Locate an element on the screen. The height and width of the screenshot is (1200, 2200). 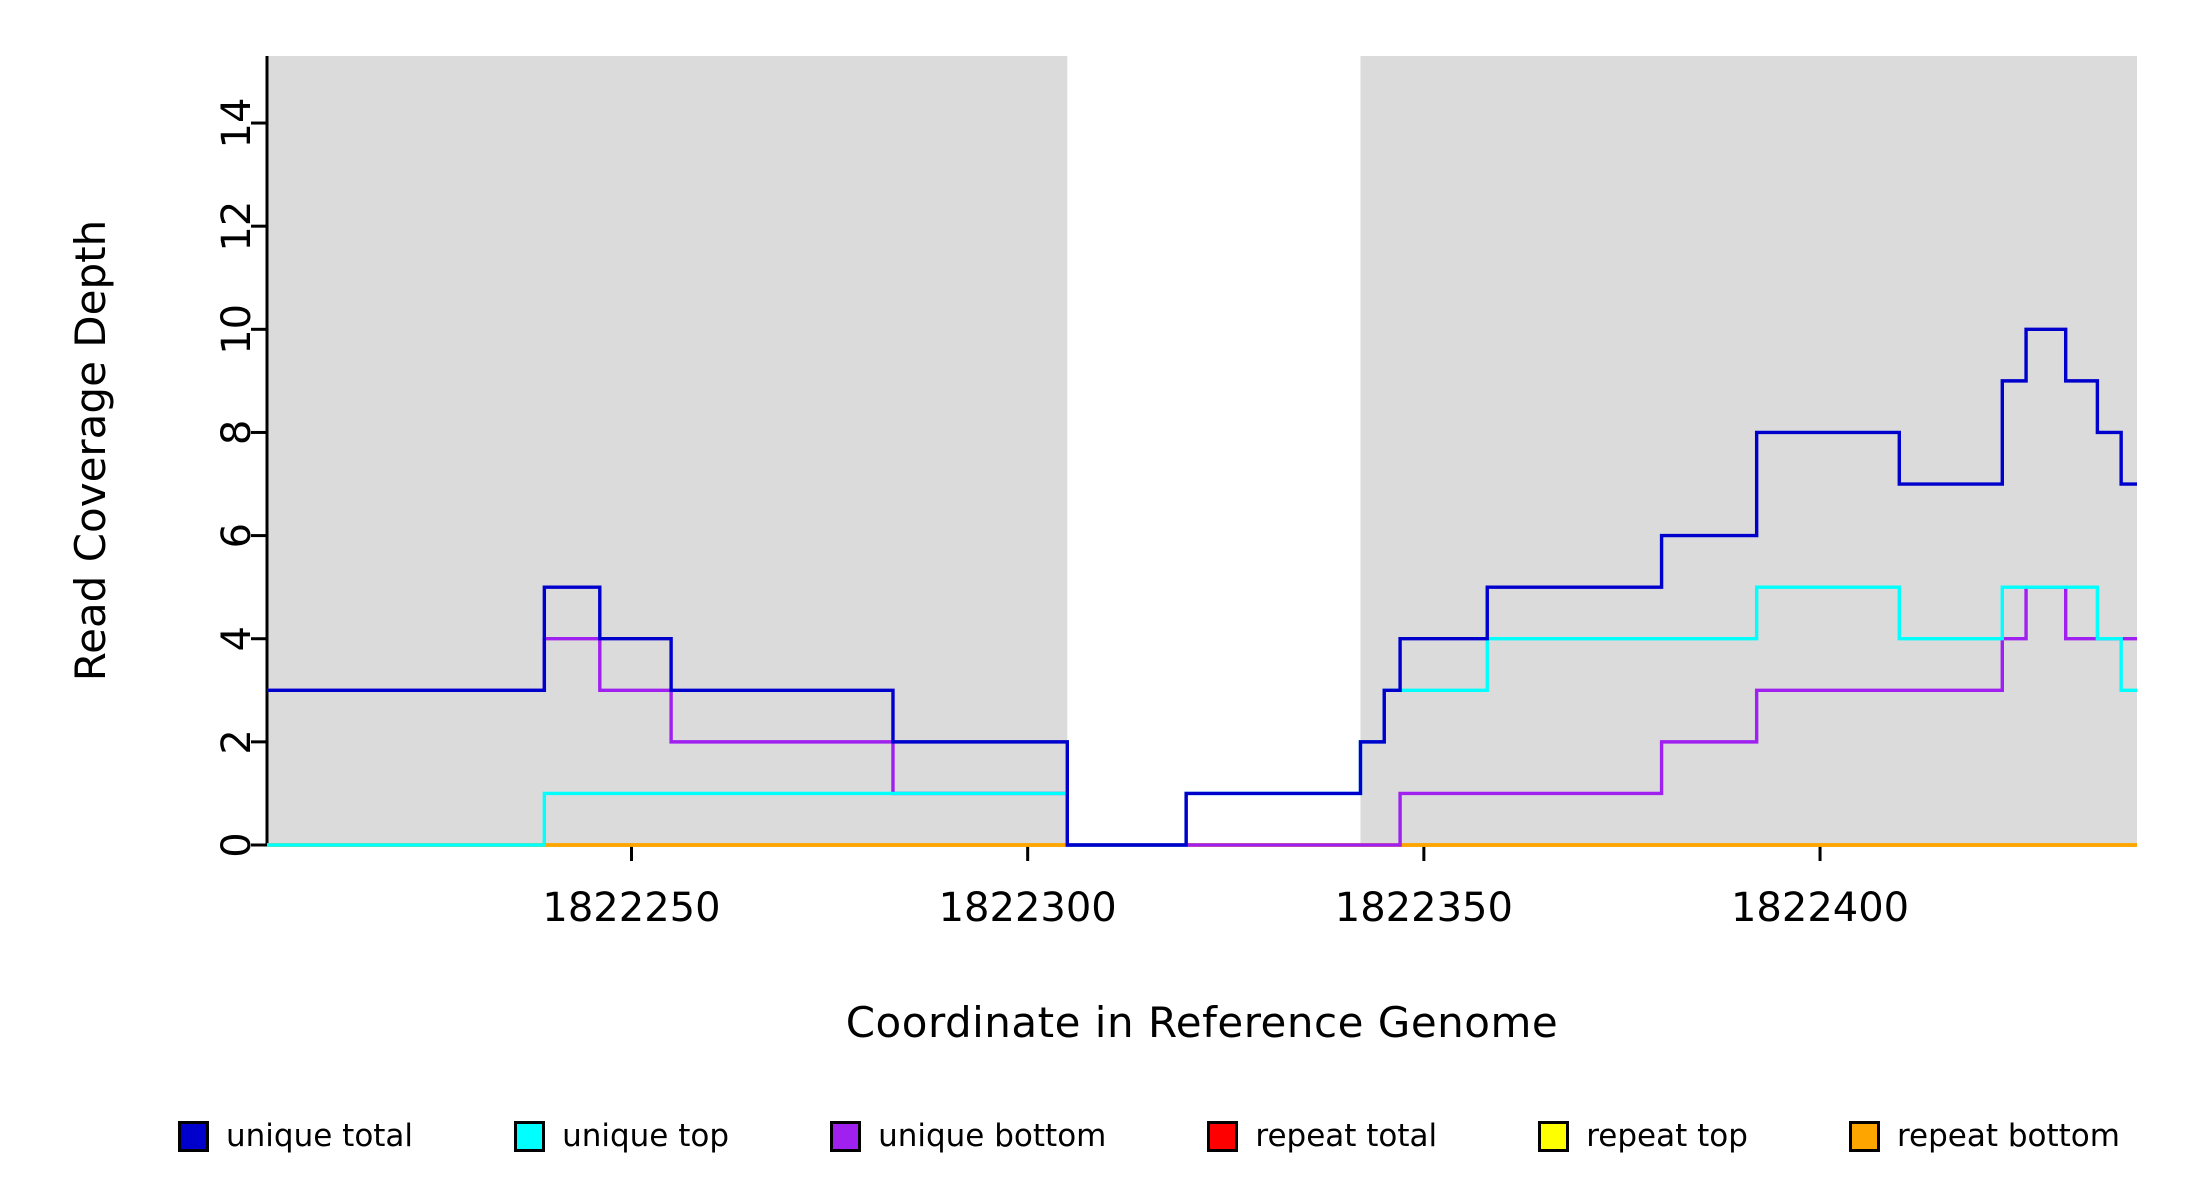
legend-label-unique-total: unique total is located at coordinates (320, 1136).